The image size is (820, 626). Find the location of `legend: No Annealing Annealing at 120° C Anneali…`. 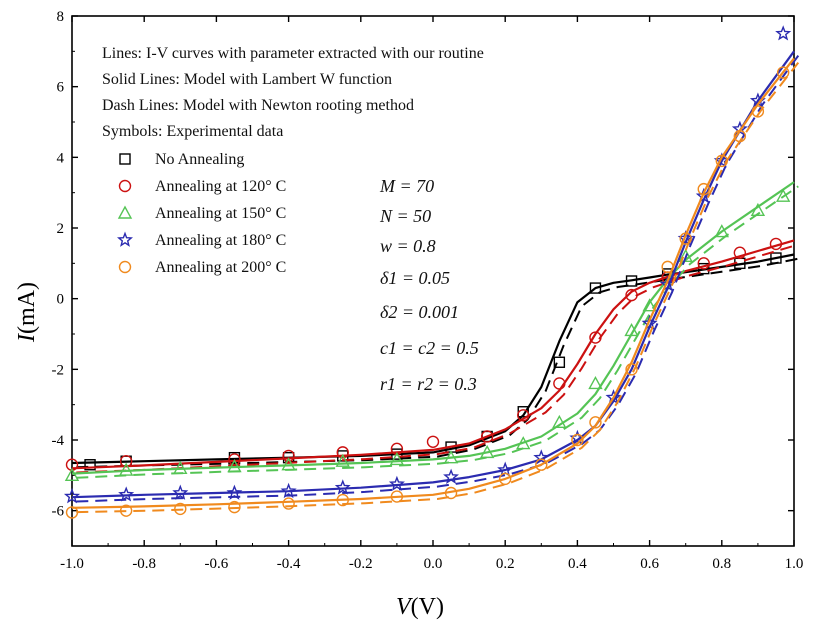

legend: No Annealing Annealing at 120° C Anneali… is located at coordinates (201, 213).